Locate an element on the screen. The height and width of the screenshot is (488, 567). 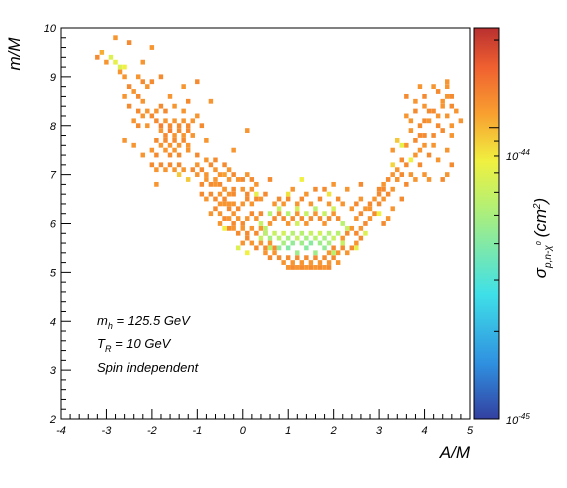
x-tick-label: 4 is located at coordinates (424, 431).